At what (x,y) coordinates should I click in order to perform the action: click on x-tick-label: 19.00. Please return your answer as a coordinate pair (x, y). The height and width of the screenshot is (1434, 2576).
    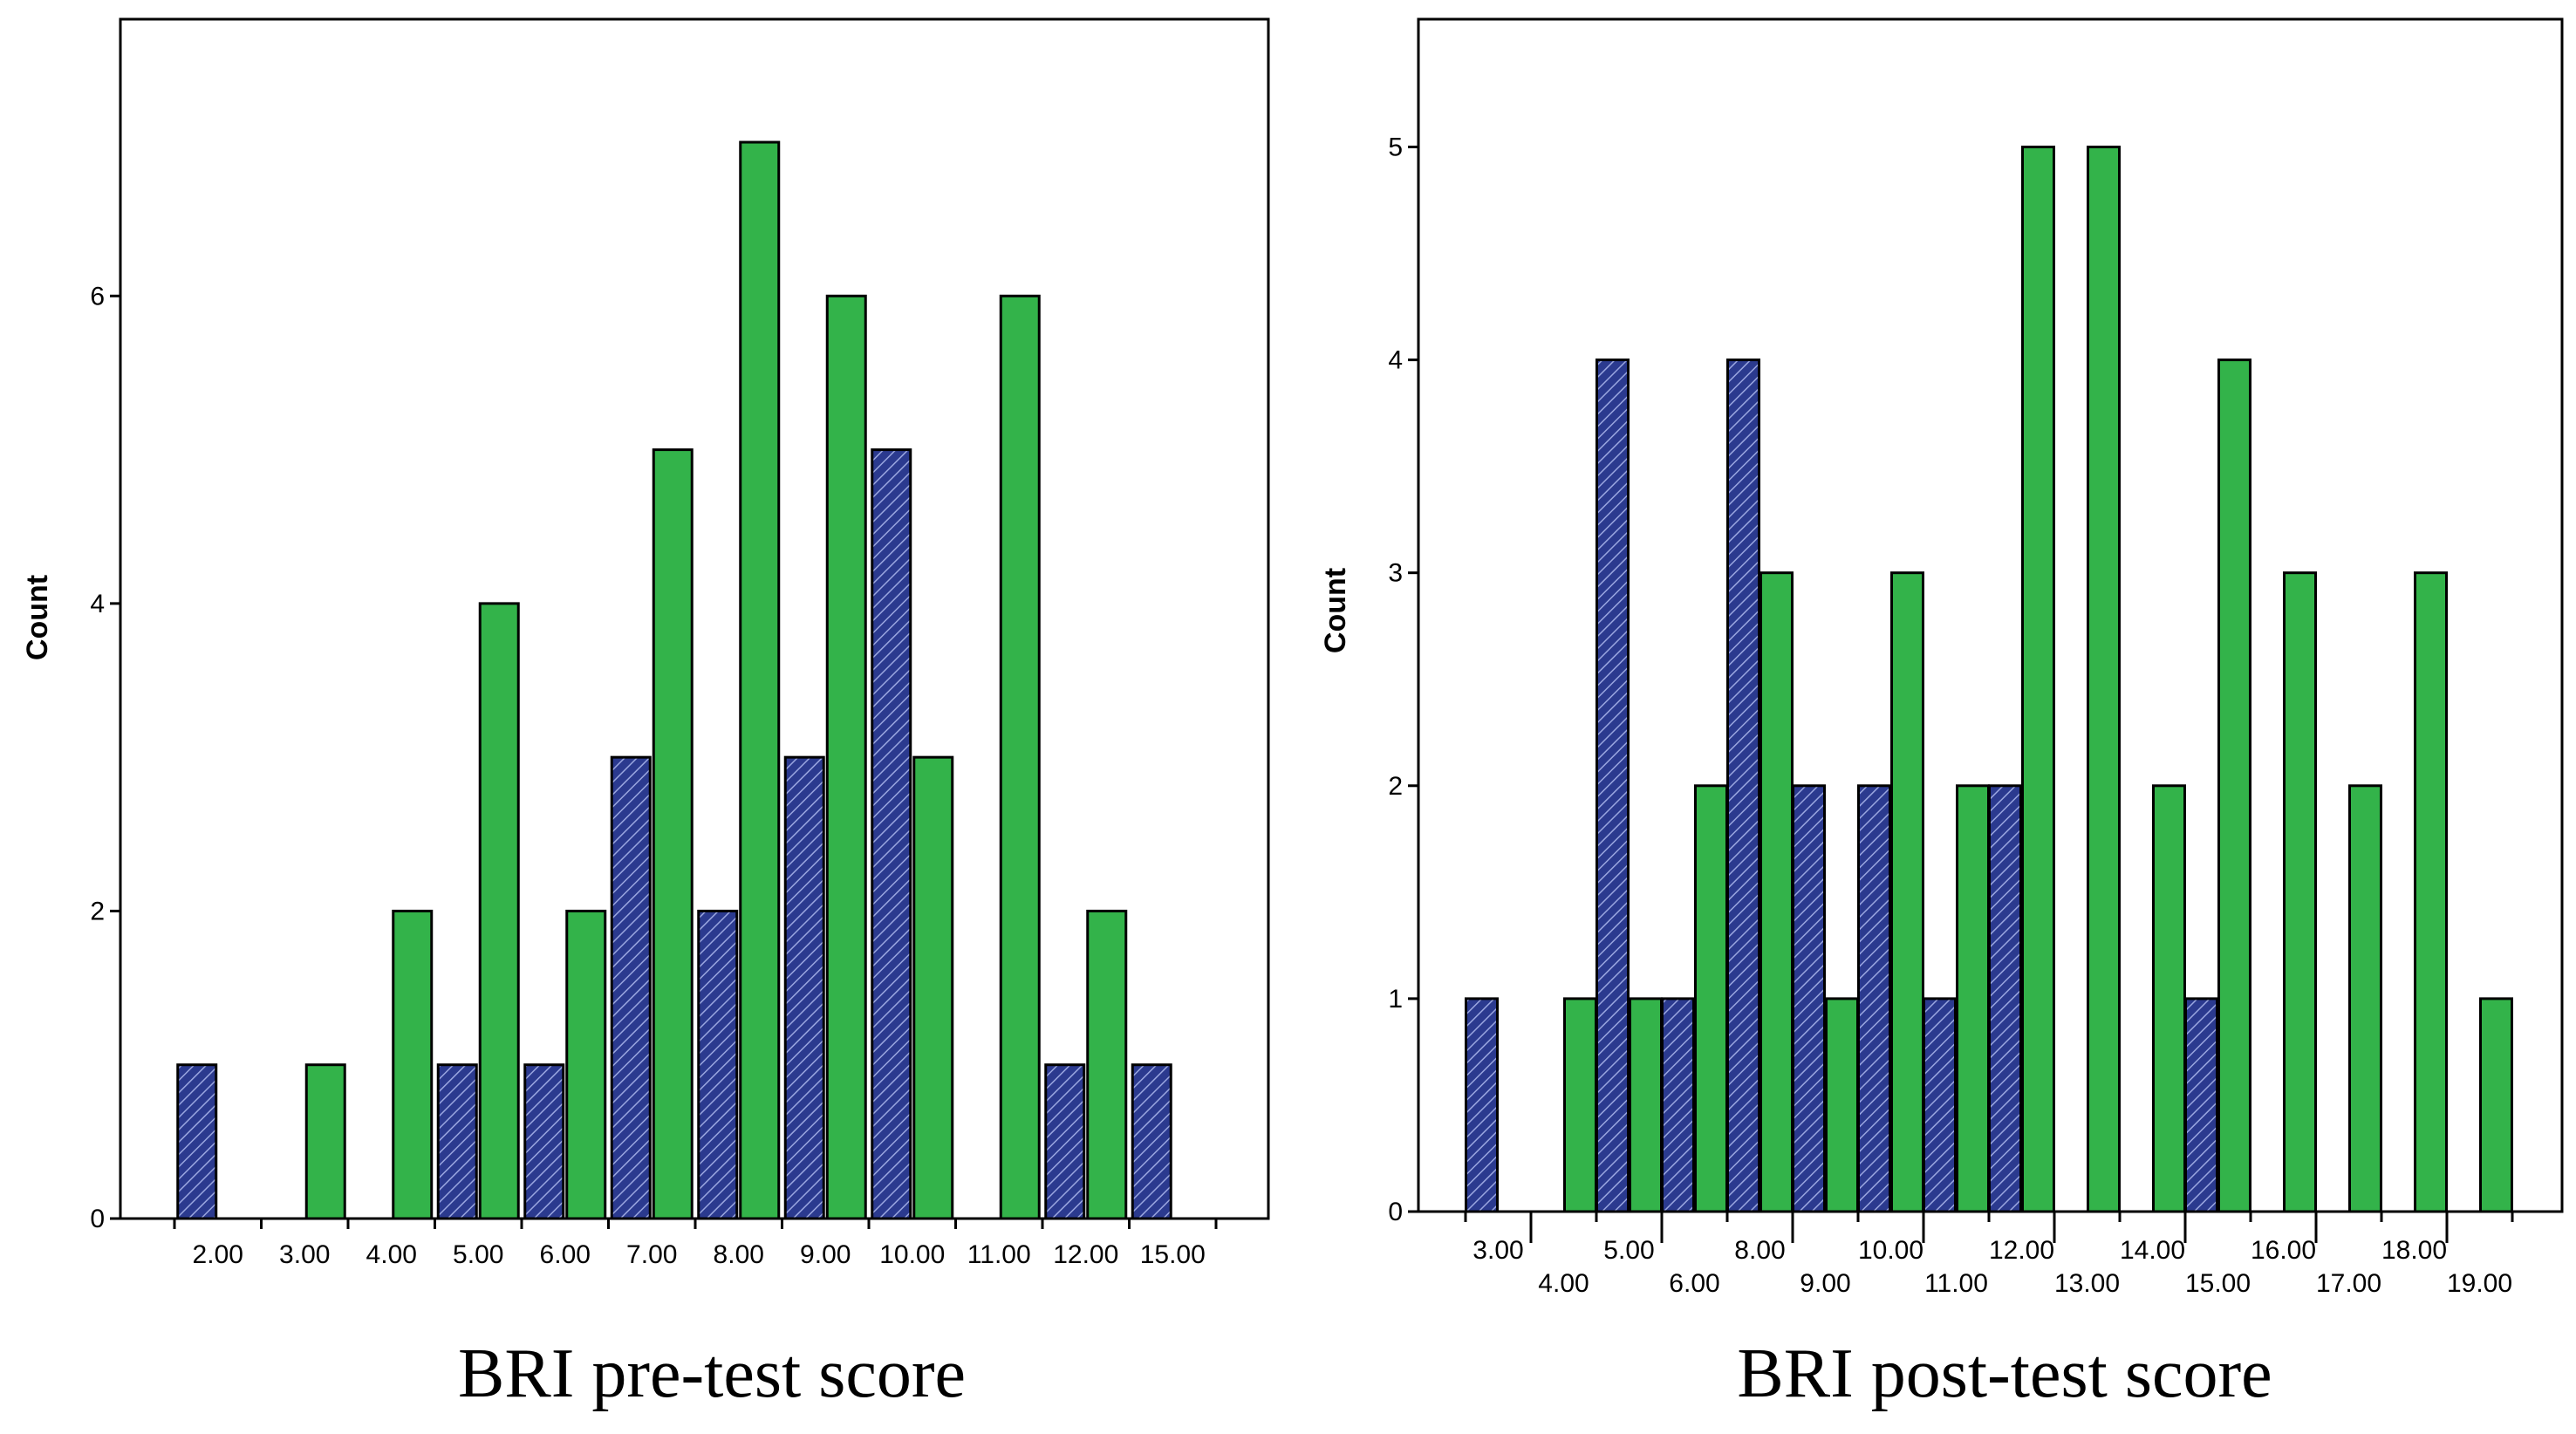
    Looking at the image, I should click on (2479, 1283).